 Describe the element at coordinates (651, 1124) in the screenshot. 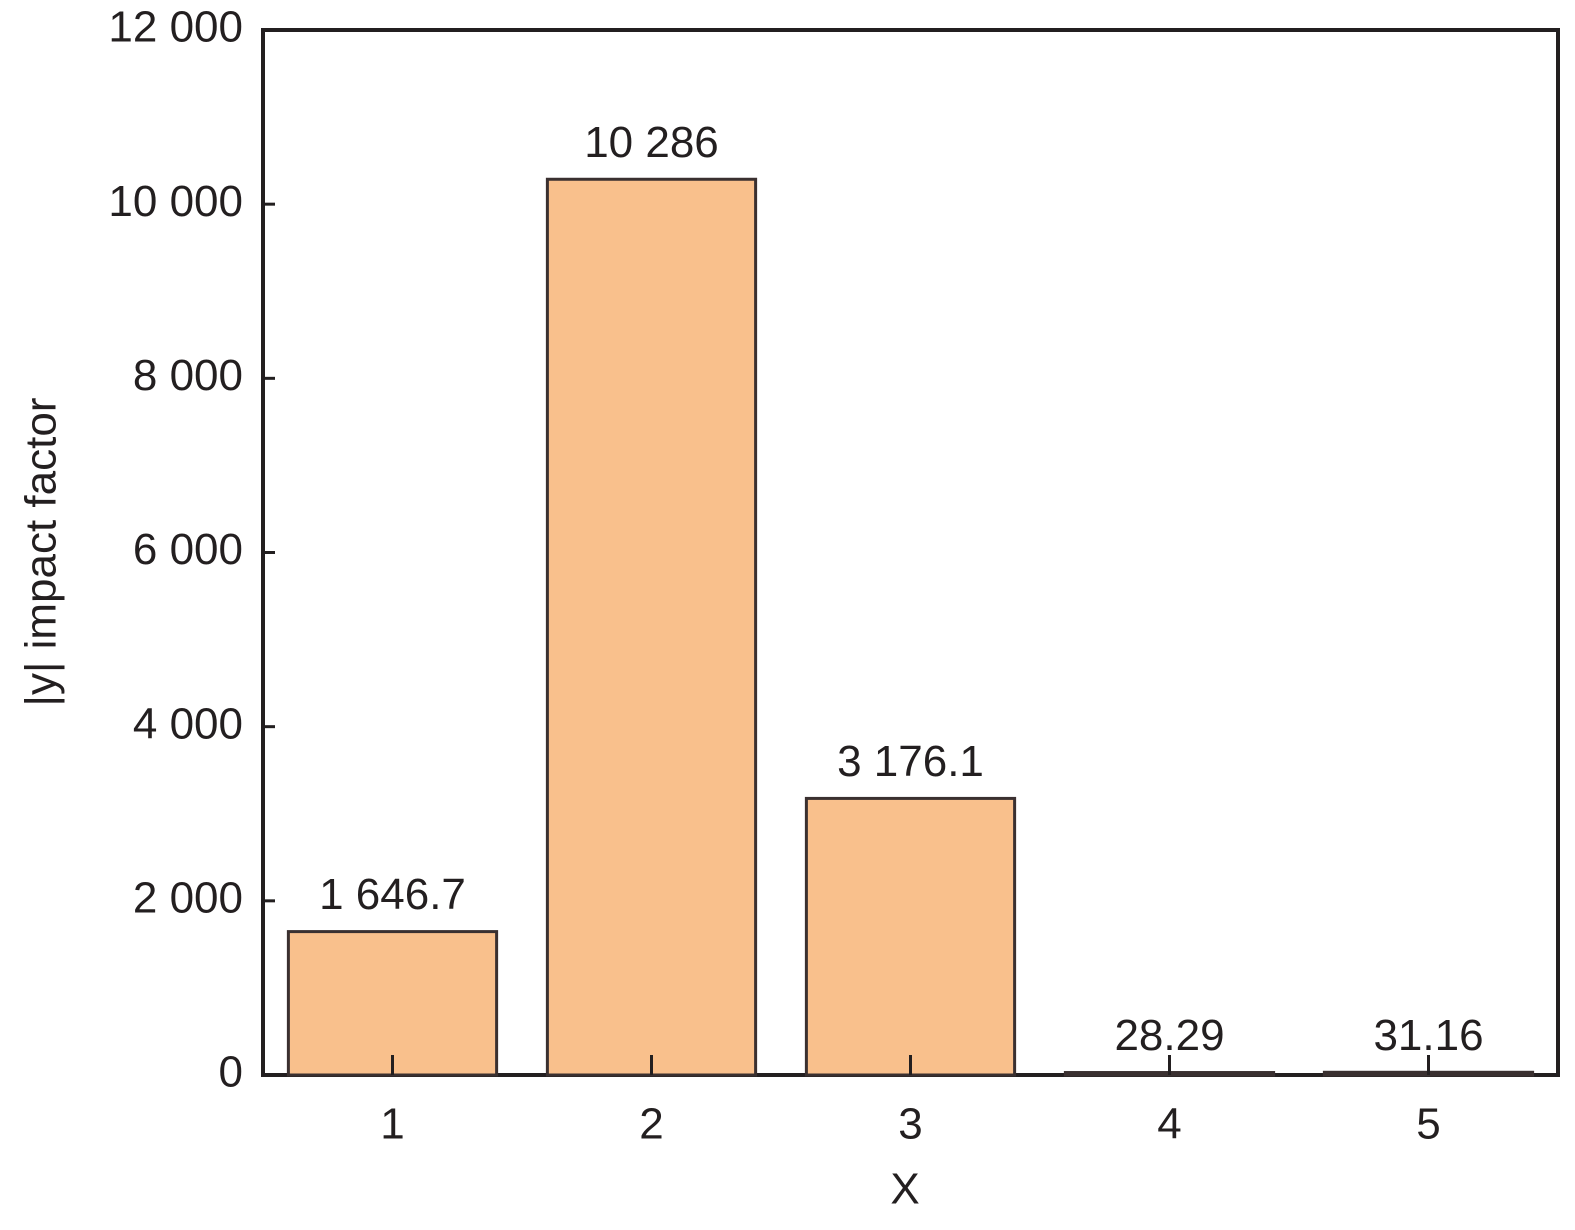

I see `x-tick-label: 2` at that location.